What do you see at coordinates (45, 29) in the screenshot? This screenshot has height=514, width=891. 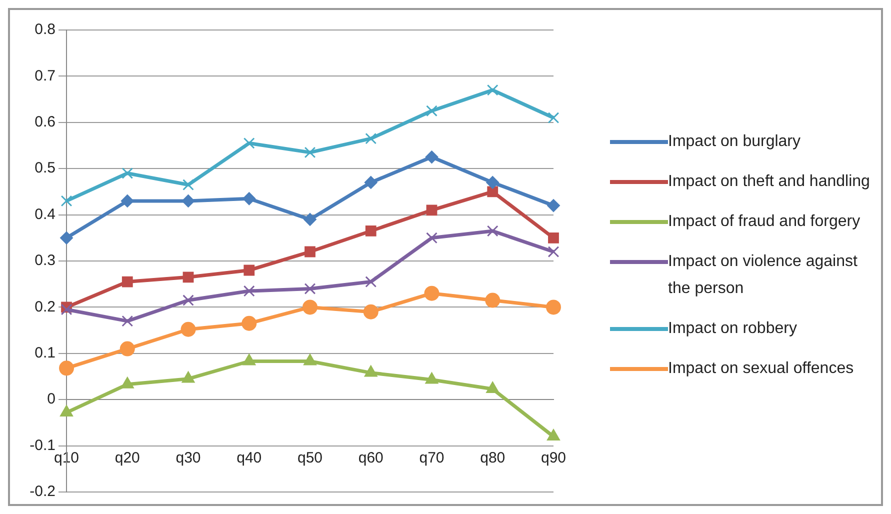 I see `y-tick-label: 0.8` at bounding box center [45, 29].